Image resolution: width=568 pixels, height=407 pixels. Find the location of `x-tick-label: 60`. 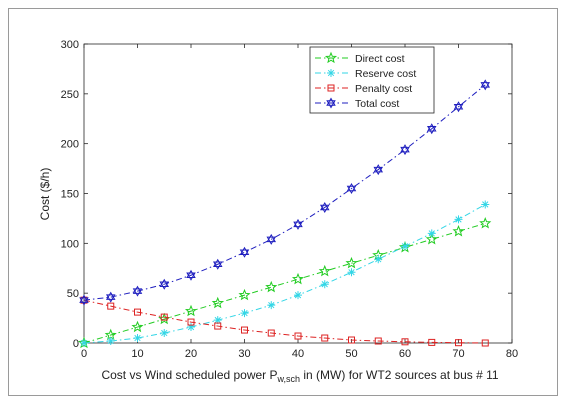

x-tick-label: 60 is located at coordinates (405, 354).